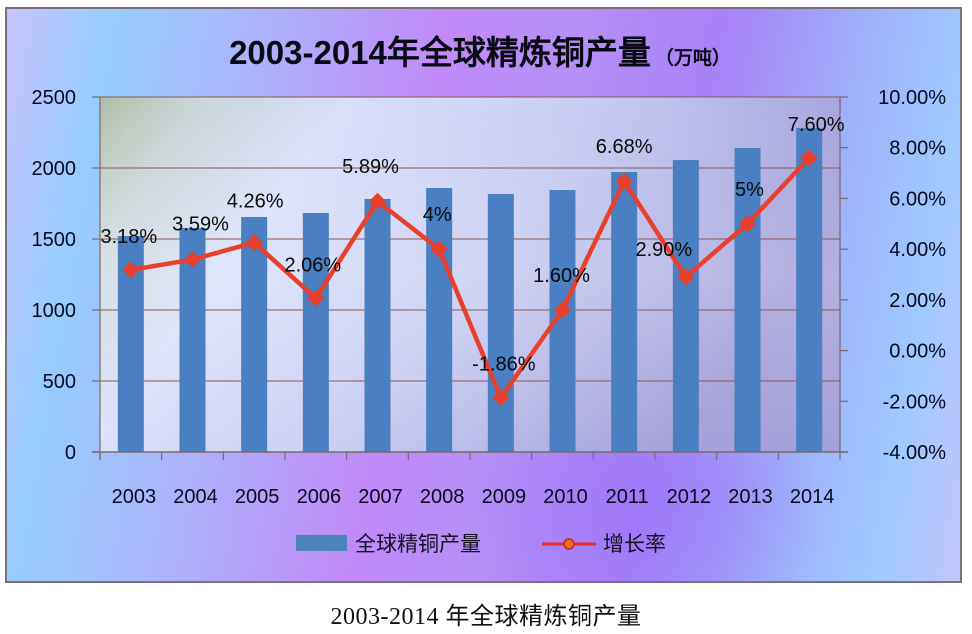  I want to click on x-axis-tick-label: 2011, so click(627, 497).